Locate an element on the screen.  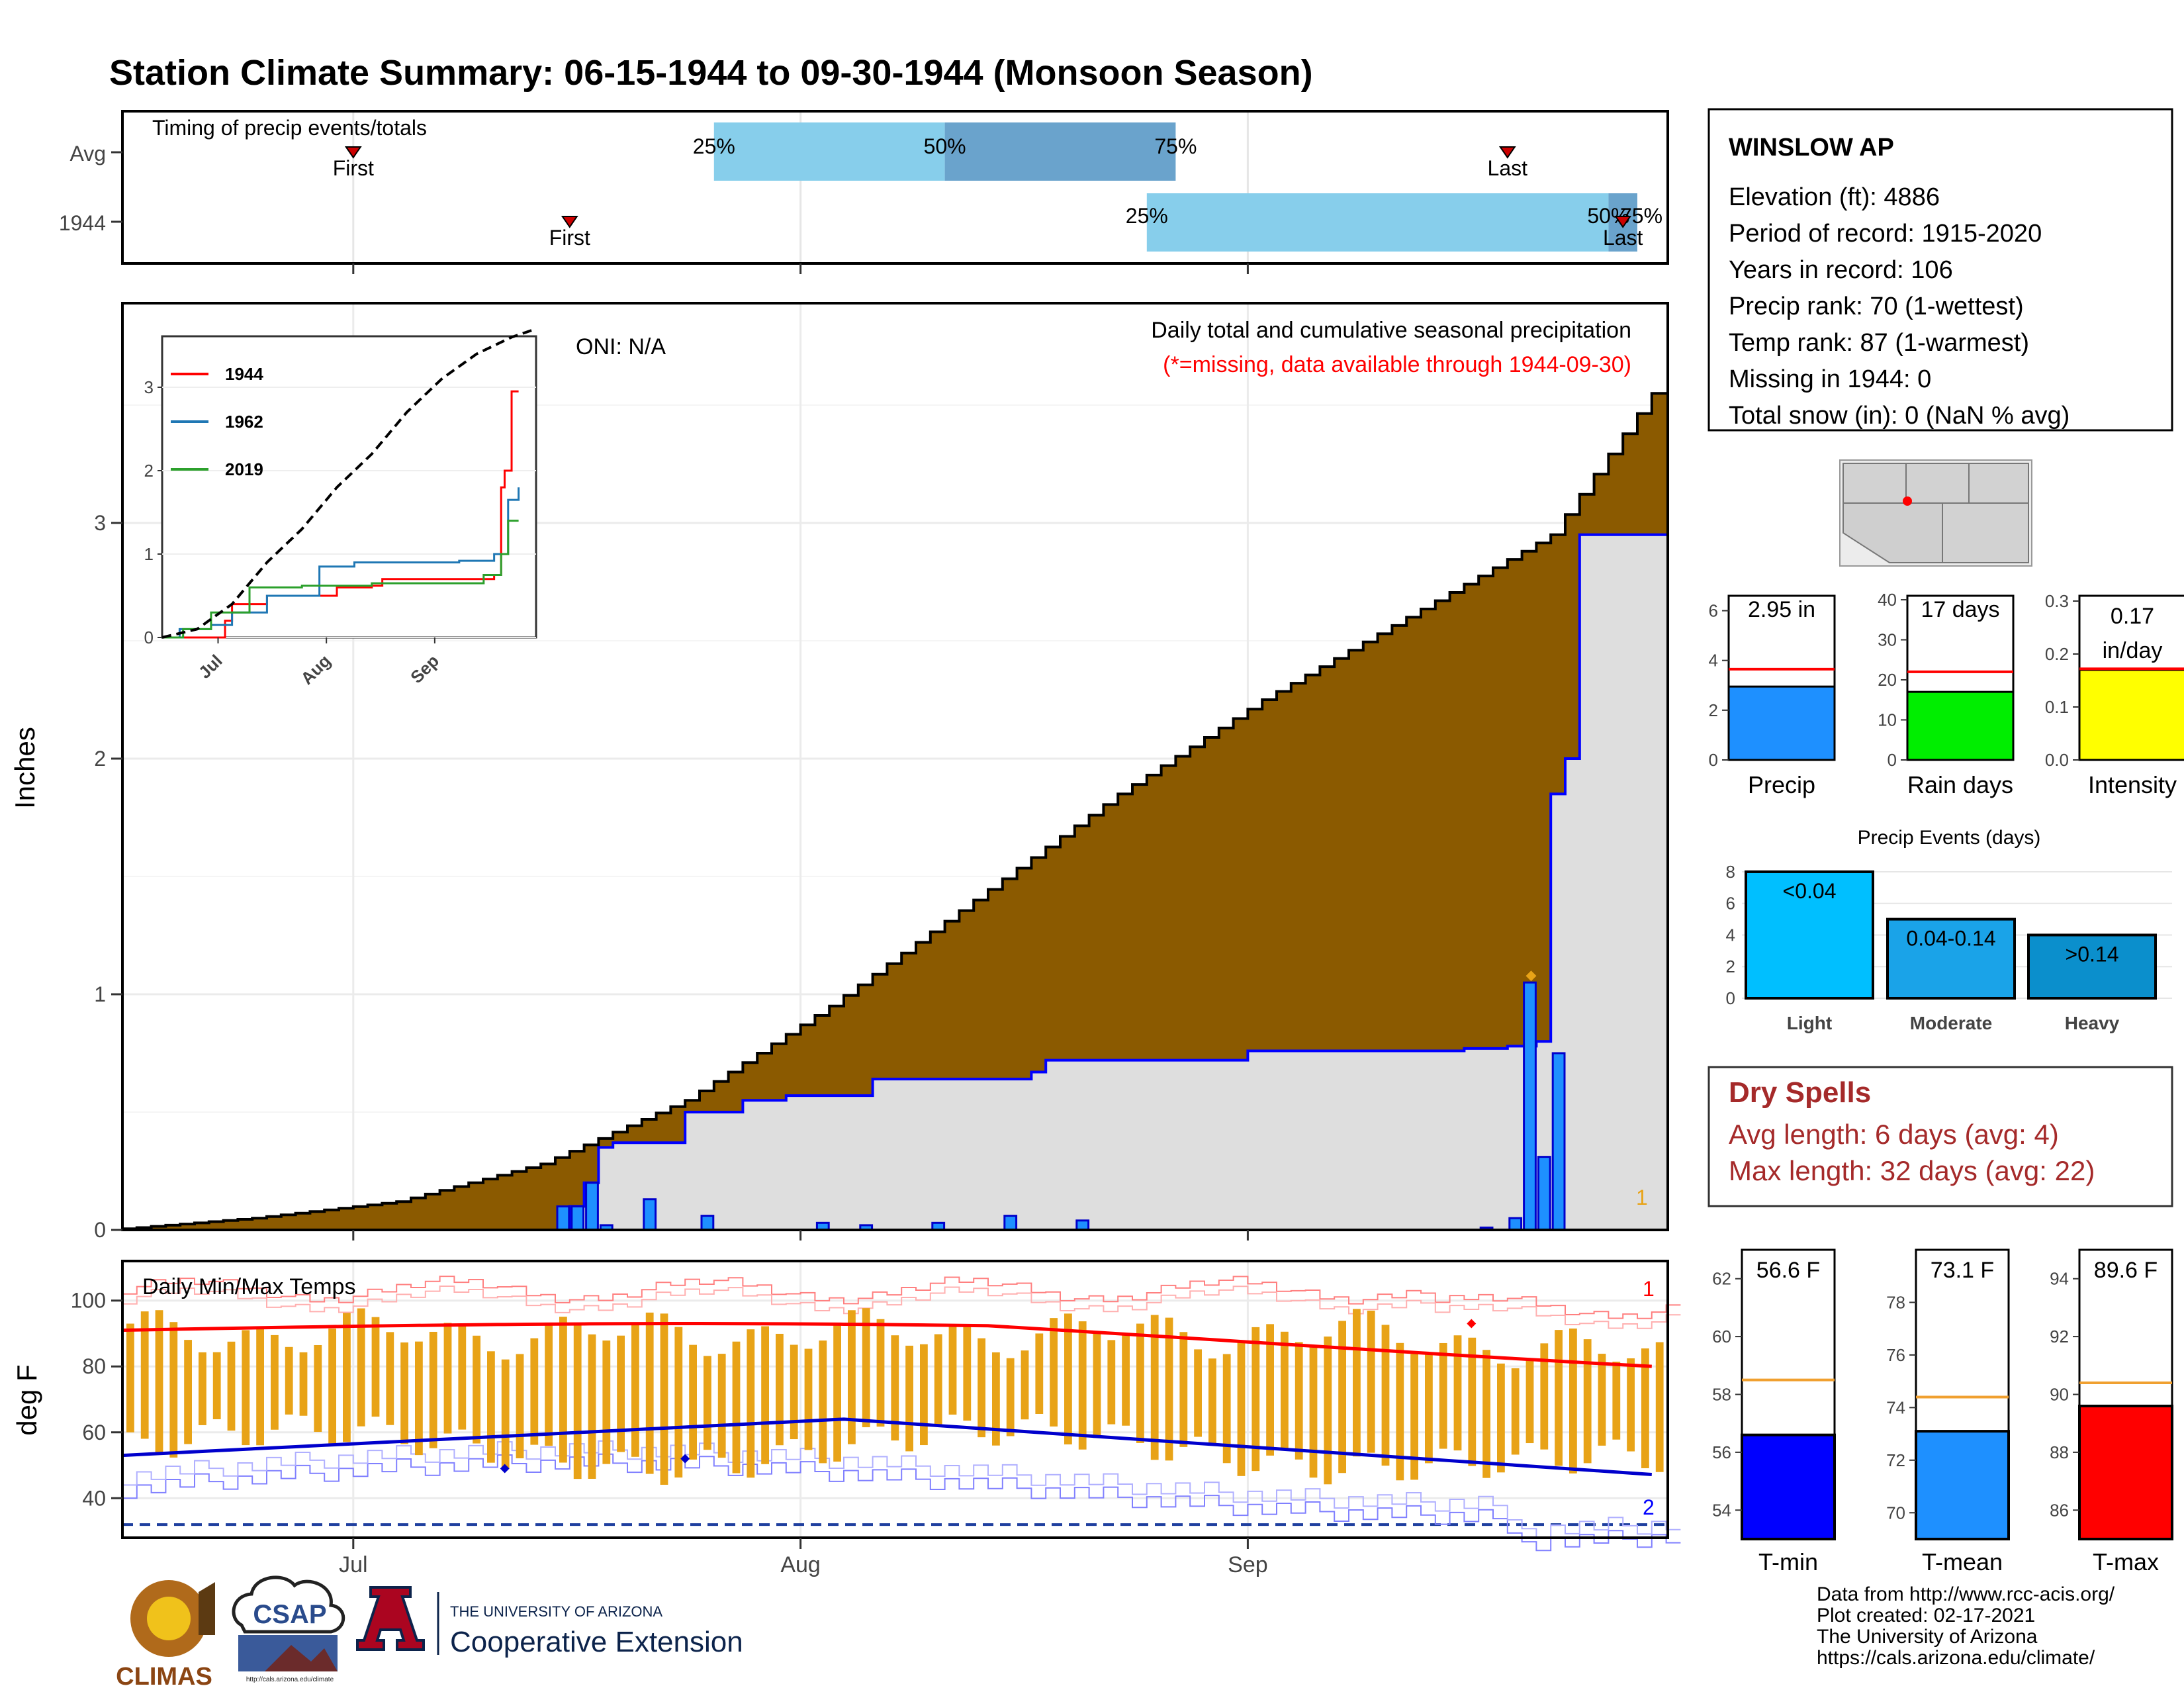
temp-summary-tick-label: 70 is located at coordinates (1895, 1513).